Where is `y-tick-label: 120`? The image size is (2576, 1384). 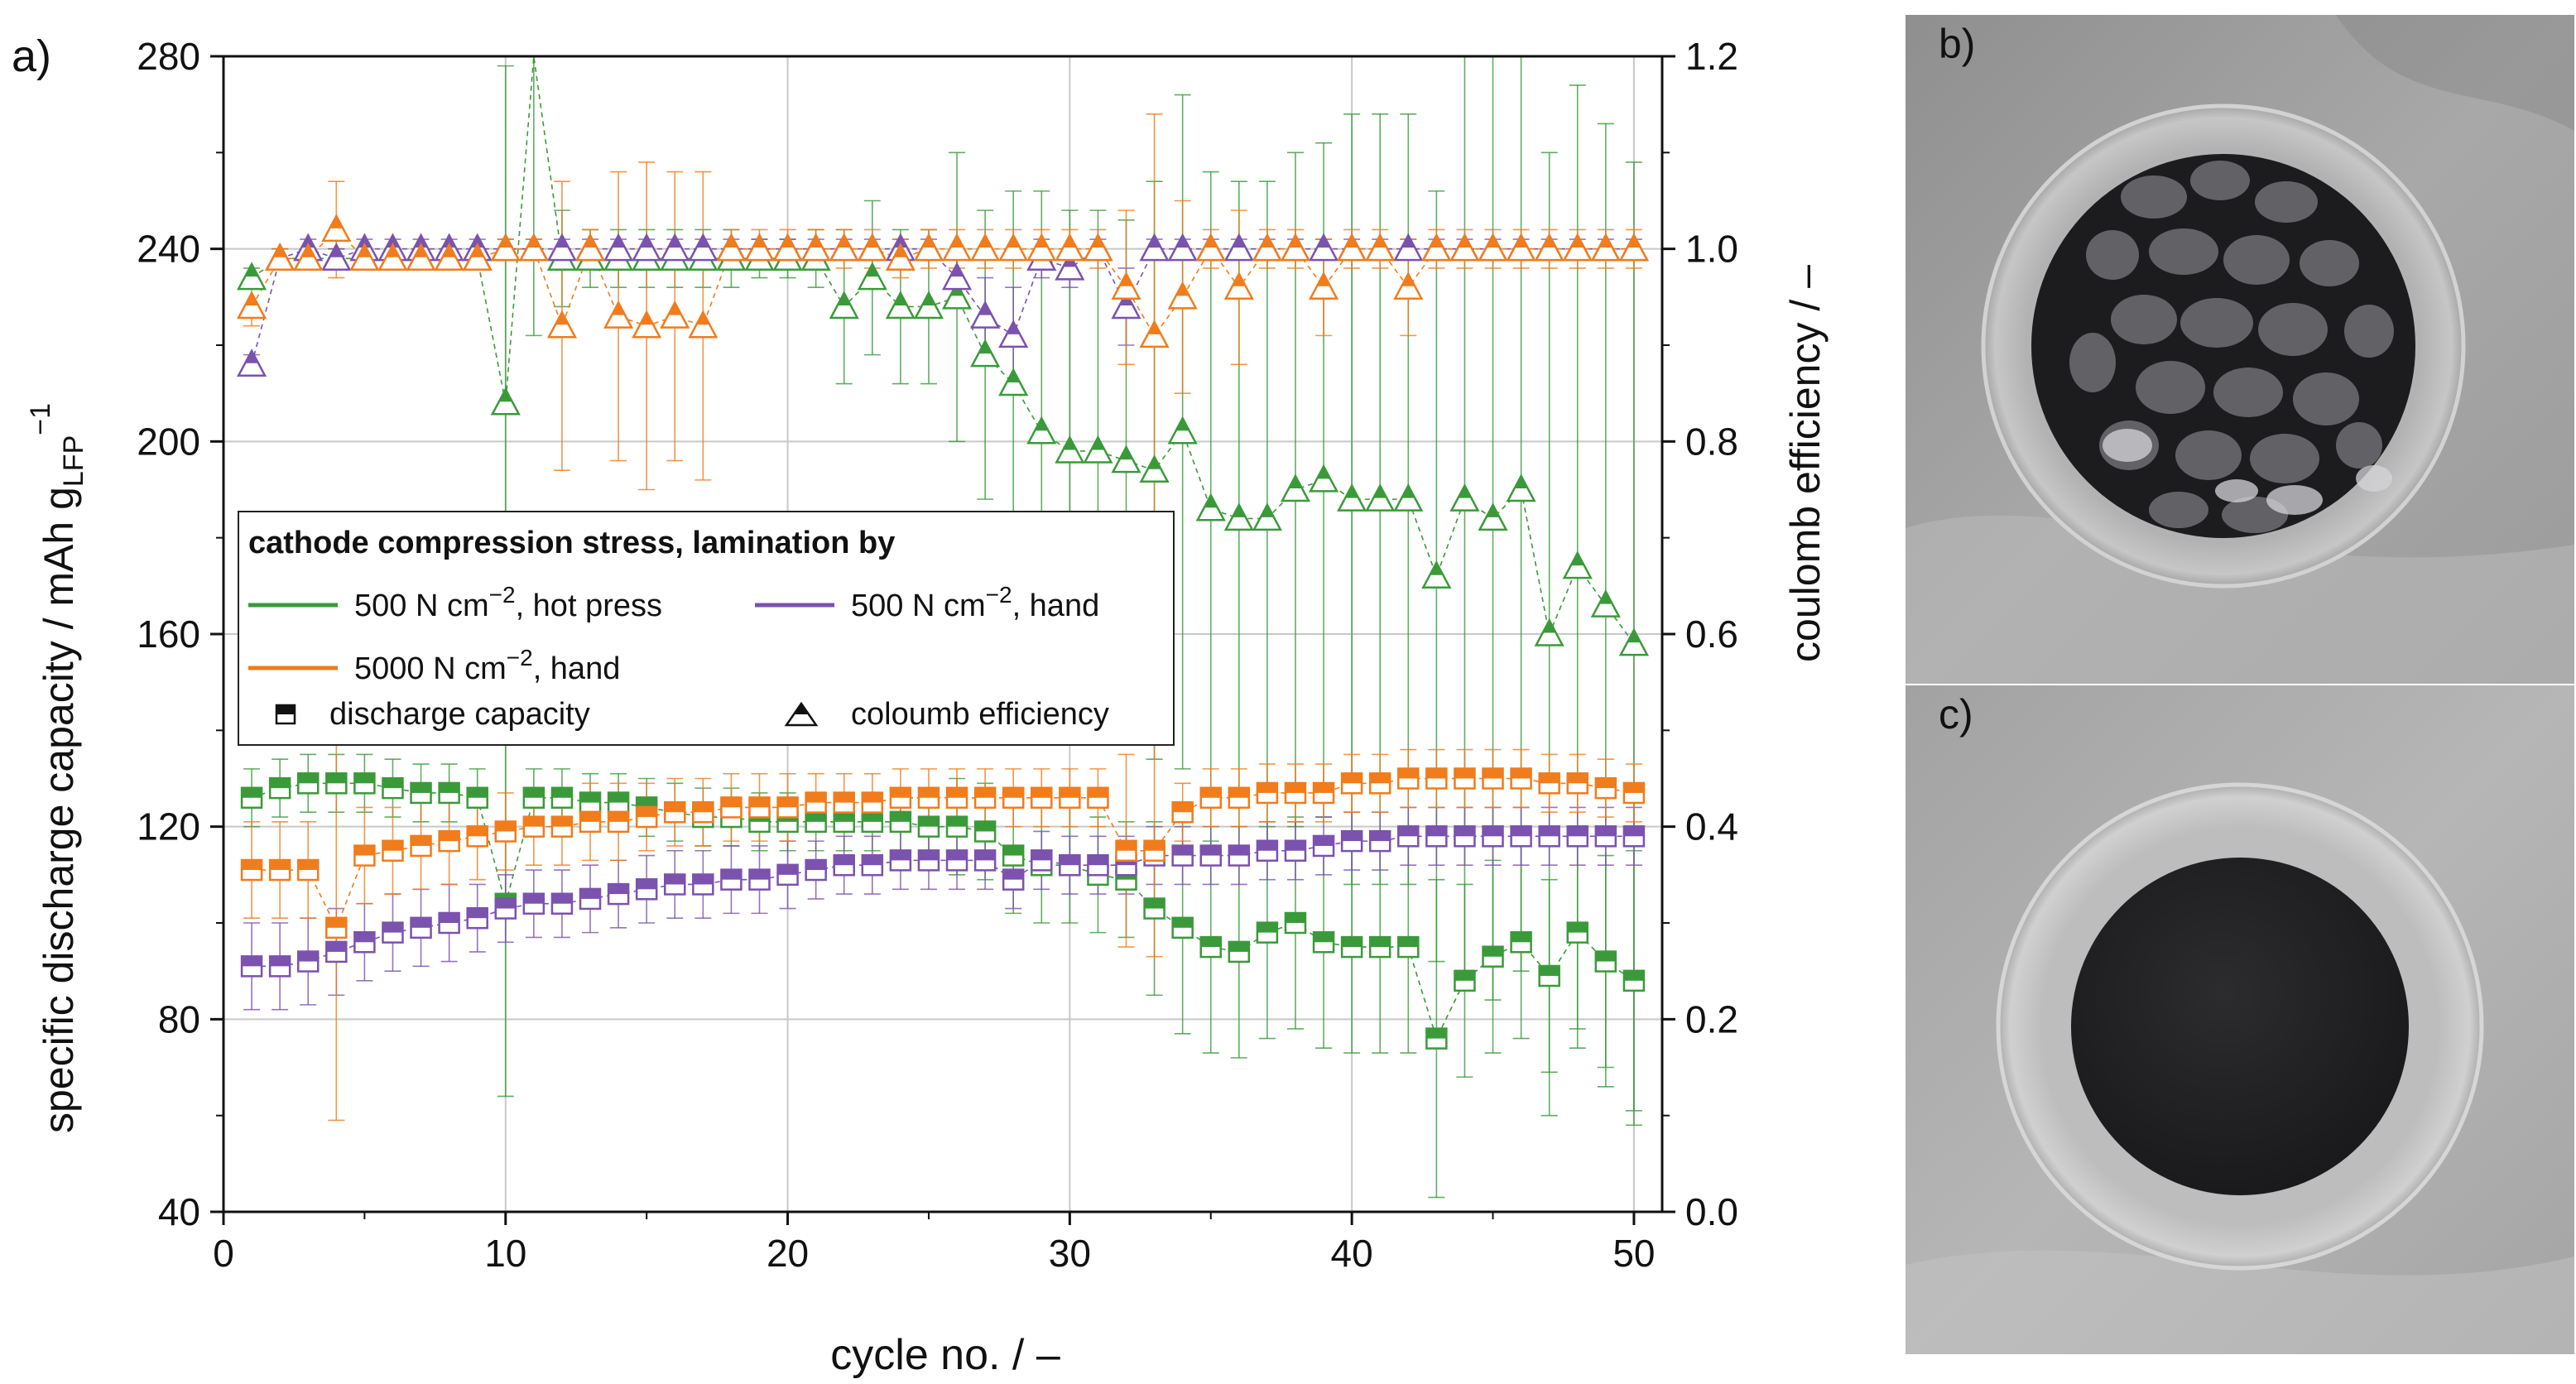
y-tick-label: 120 is located at coordinates (168, 826).